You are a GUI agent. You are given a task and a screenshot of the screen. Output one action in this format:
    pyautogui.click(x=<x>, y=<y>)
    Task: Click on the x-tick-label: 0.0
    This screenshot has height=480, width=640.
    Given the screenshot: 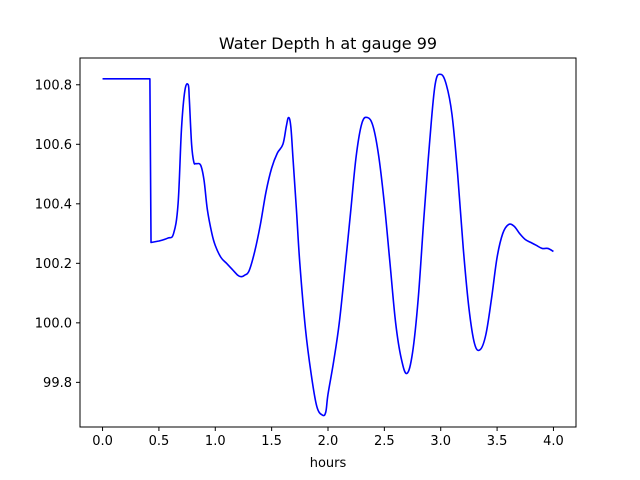 What is the action you would take?
    pyautogui.click(x=102, y=441)
    